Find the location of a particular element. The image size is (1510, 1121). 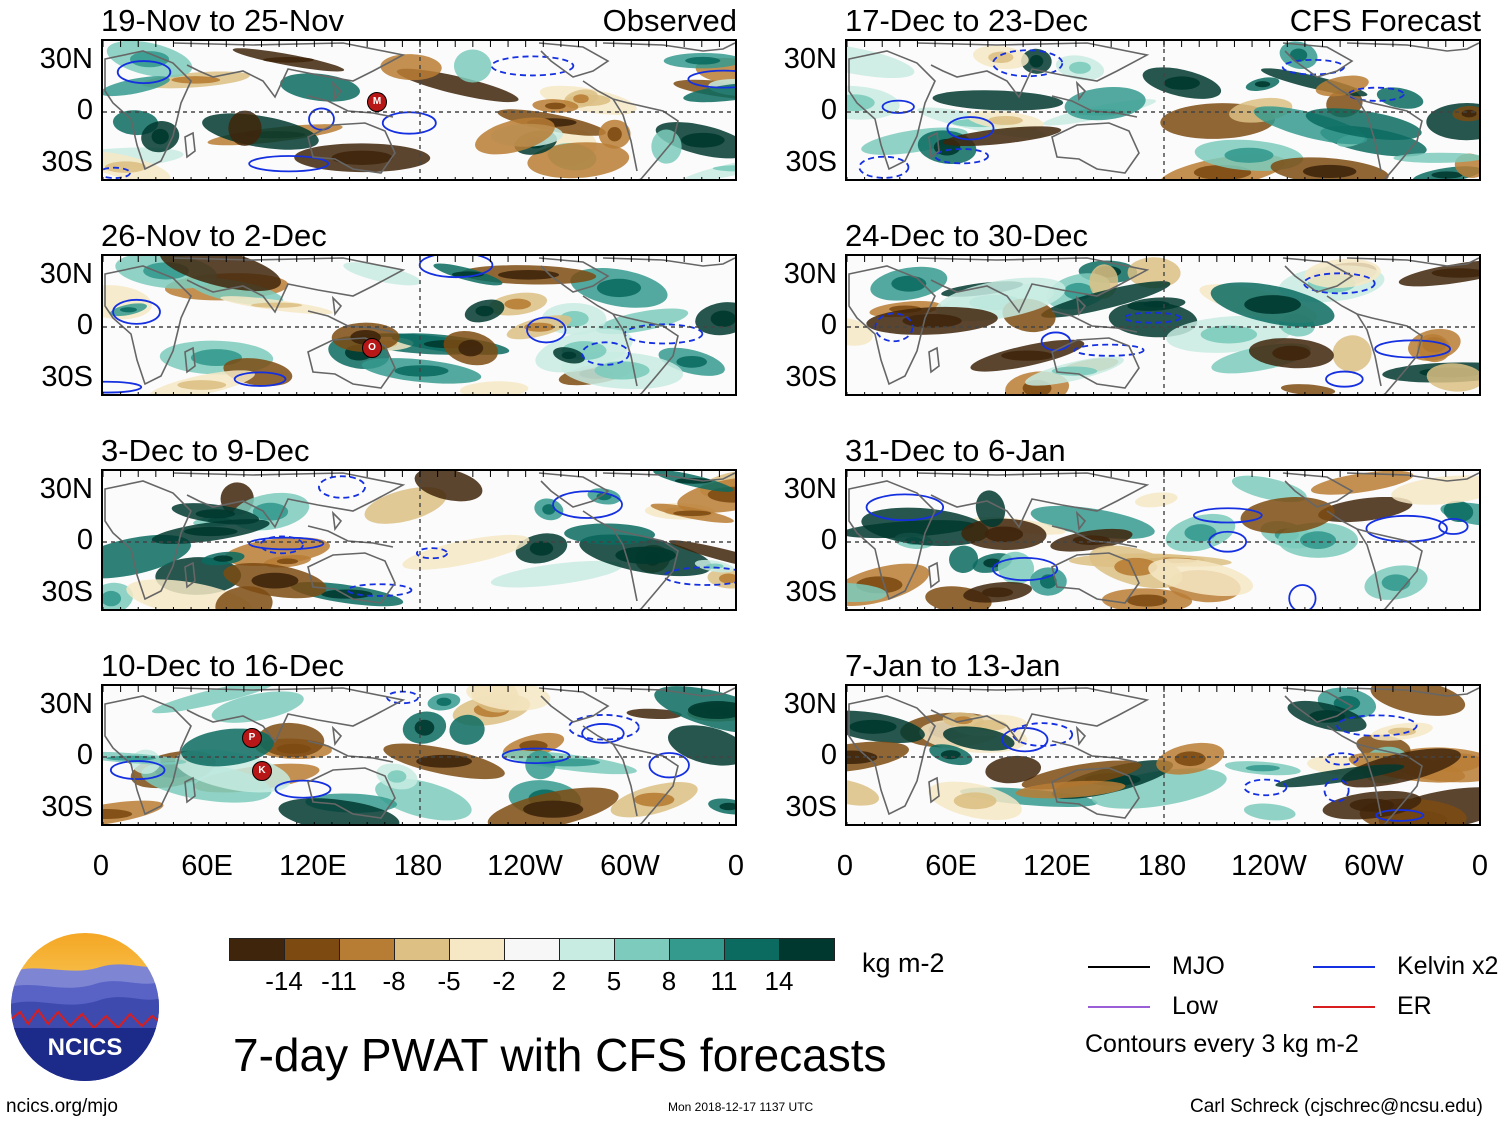

legend-label: Low is located at coordinates (1195, 1006).